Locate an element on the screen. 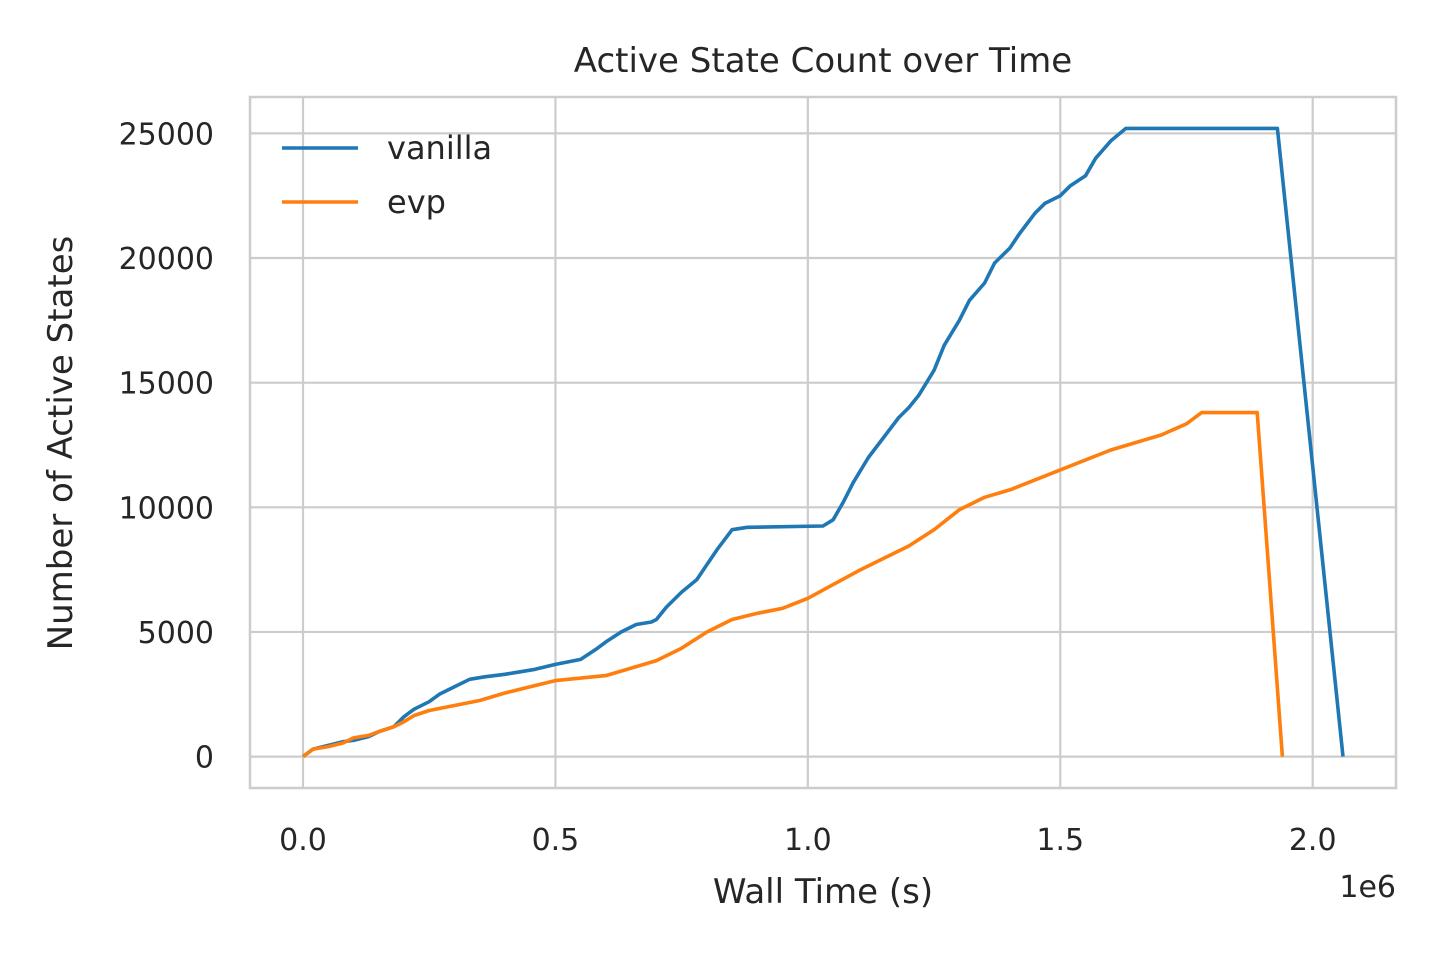  x-tick-label: 0.0 is located at coordinates (303, 840).